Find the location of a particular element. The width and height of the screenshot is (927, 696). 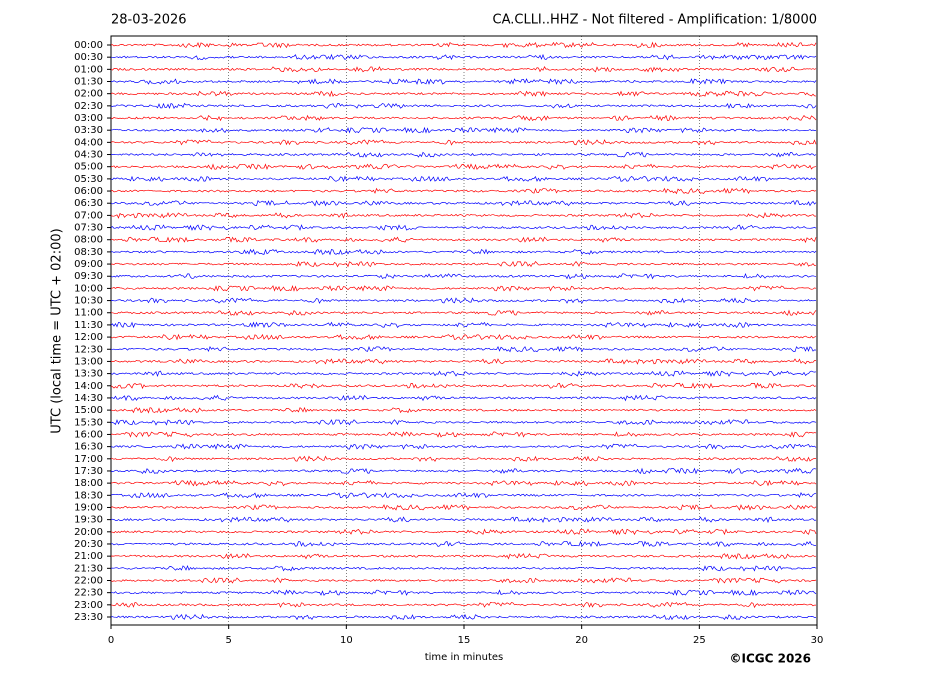

x-tick-label: 0 is located at coordinates (111, 640).